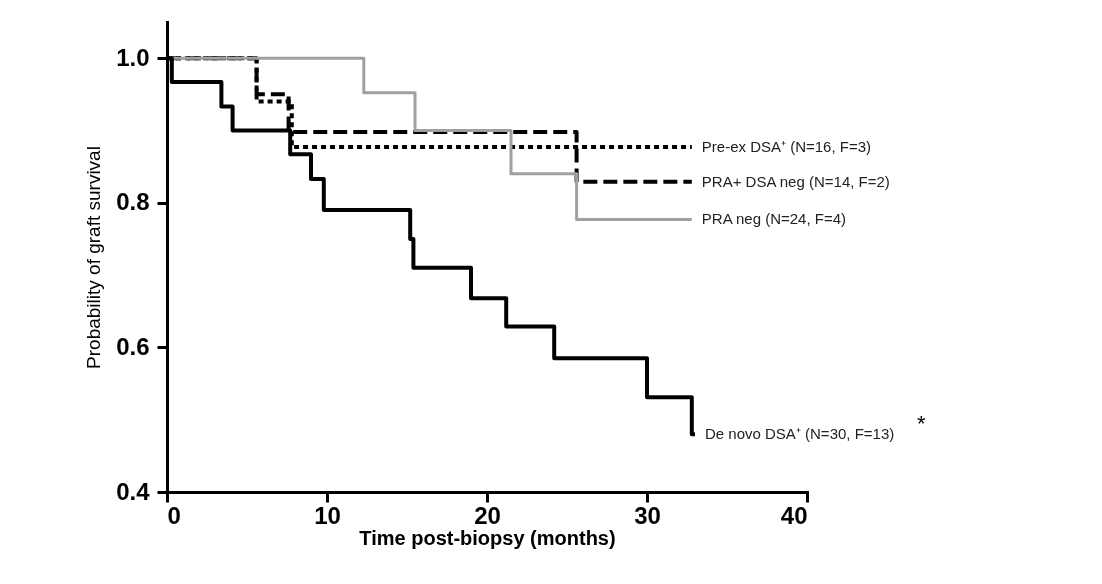 The image size is (1102, 584). I want to click on series-label: PRA+ DSA neg (N=14, F=2), so click(795, 181).